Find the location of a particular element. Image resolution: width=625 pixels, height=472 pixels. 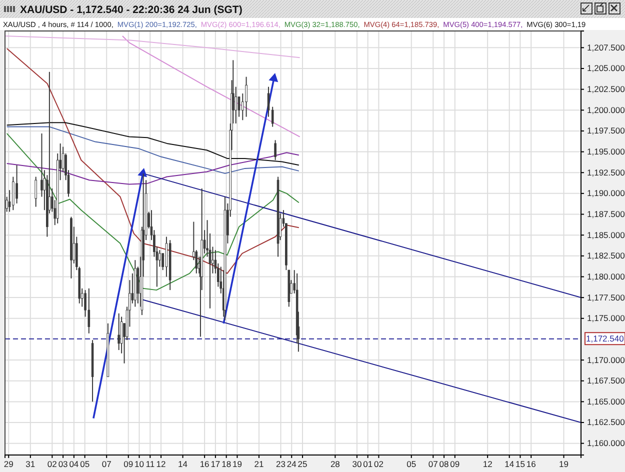

x-tick-label: 04 is located at coordinates (74, 464).